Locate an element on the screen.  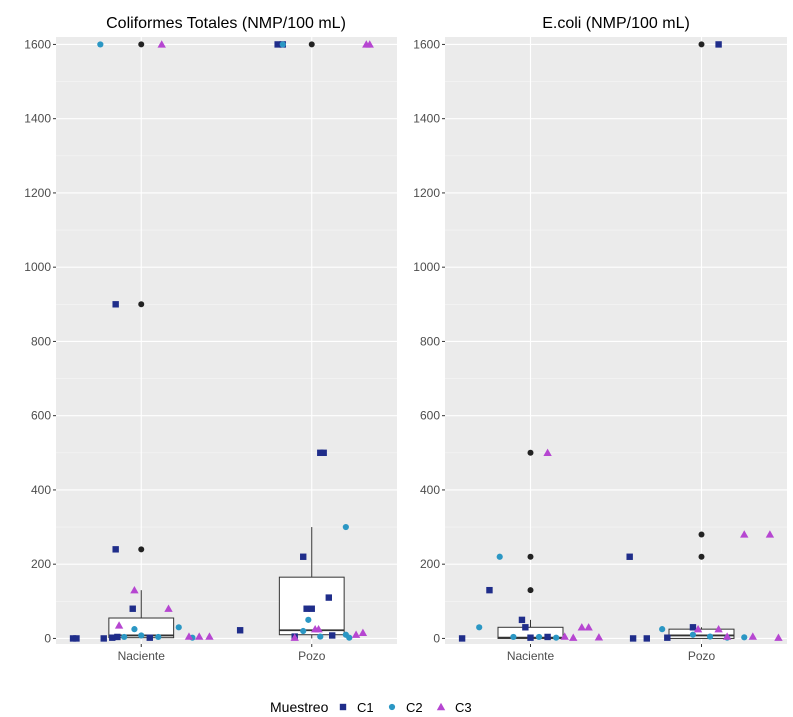
y-tick-label: 0 is located at coordinates (436, 638).